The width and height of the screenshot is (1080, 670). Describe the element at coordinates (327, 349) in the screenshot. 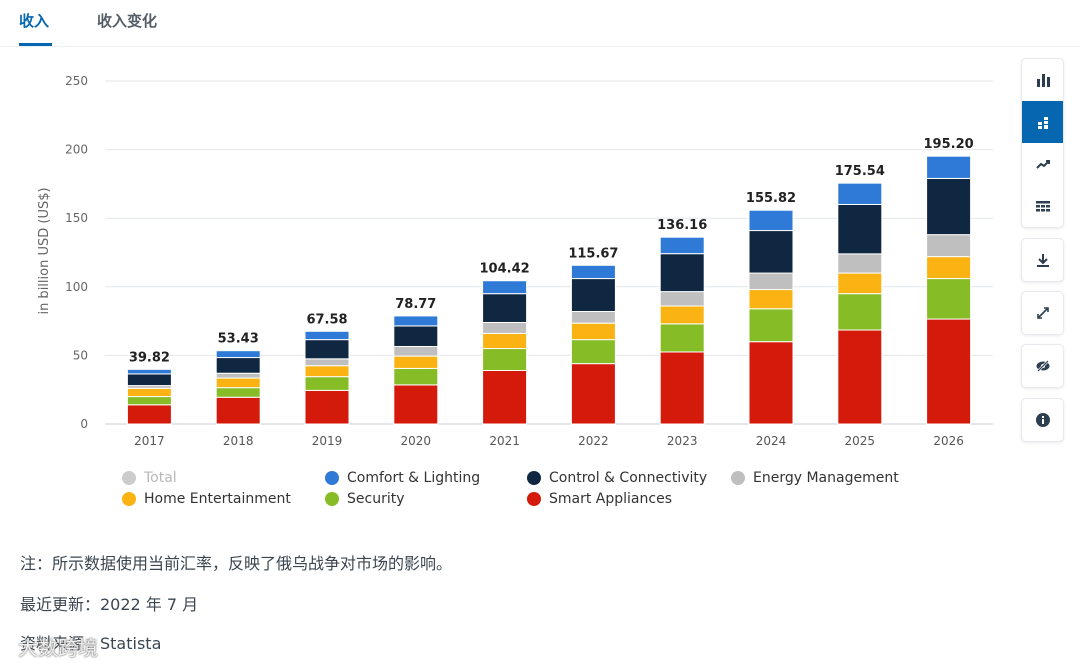

I see `bar-segment-control-connectivity-2019` at that location.